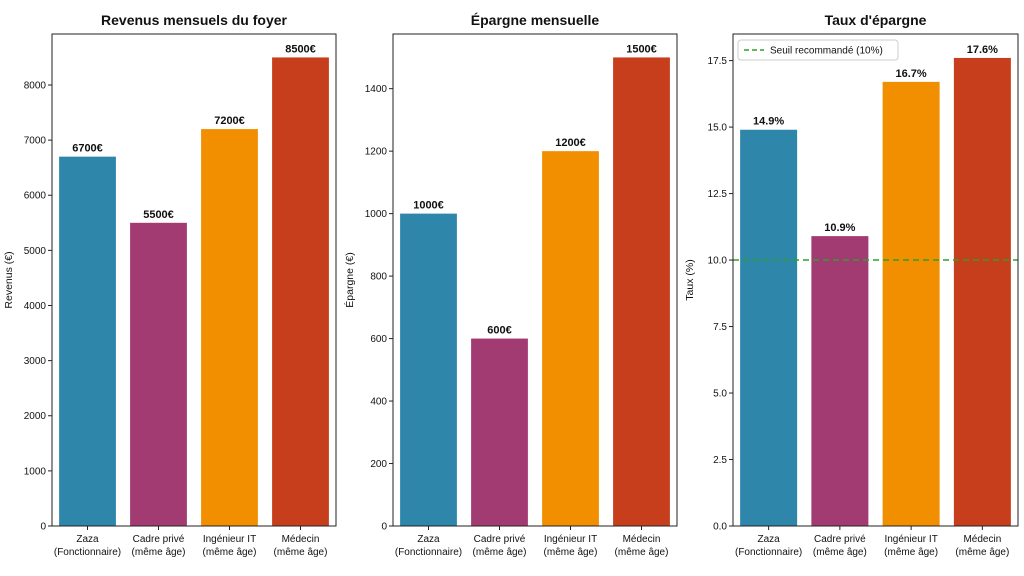  I want to click on y-tick-label: 3000, so click(35, 361).